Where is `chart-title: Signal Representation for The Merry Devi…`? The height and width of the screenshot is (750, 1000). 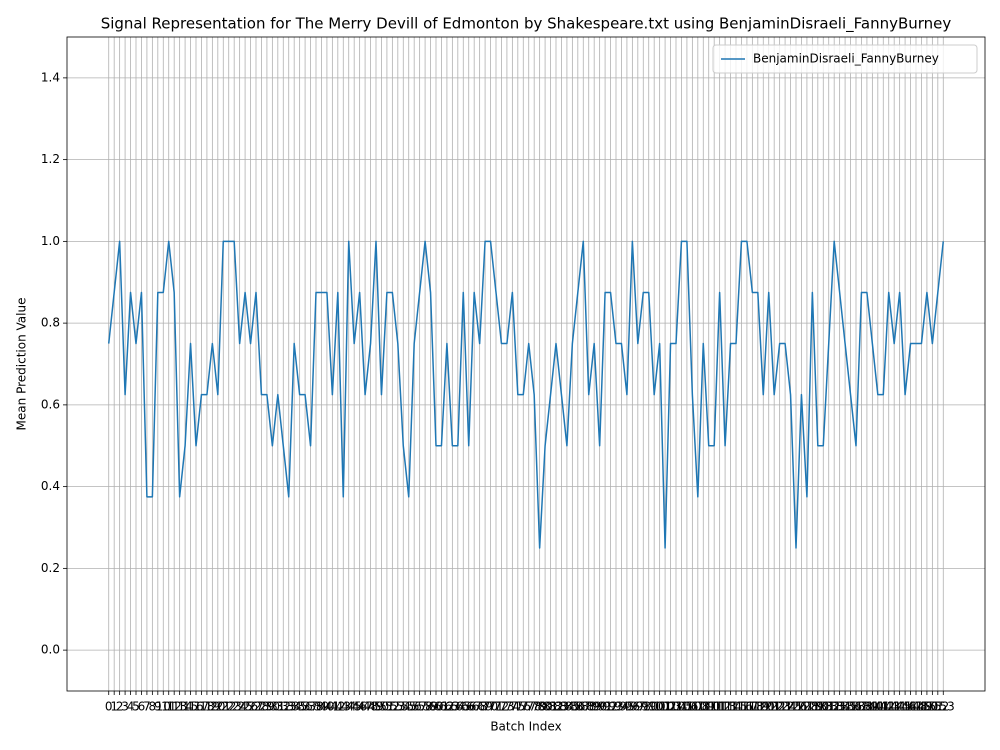
chart-title: Signal Representation for The Merry Devi… is located at coordinates (526, 24).